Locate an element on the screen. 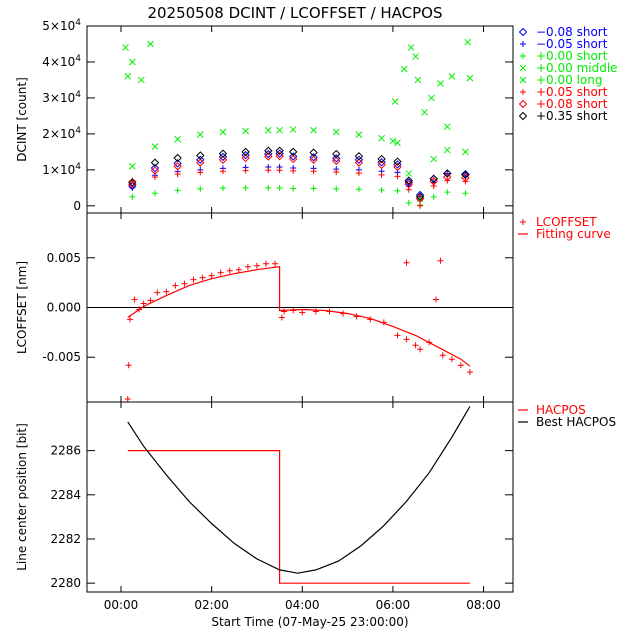 The width and height of the screenshot is (640, 640). y-axis-label: Line center position [bit] is located at coordinates (22, 497).